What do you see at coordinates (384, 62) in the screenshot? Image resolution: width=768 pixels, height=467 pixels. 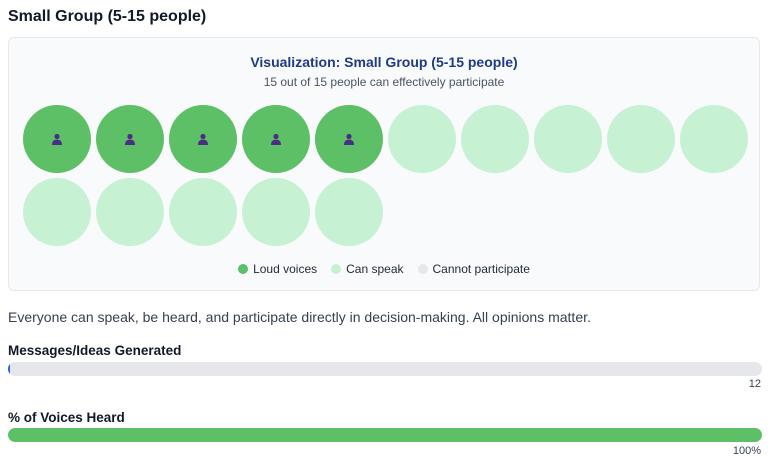 I see `visualization-title: Visualization: Small Group (5-15 people)` at bounding box center [384, 62].